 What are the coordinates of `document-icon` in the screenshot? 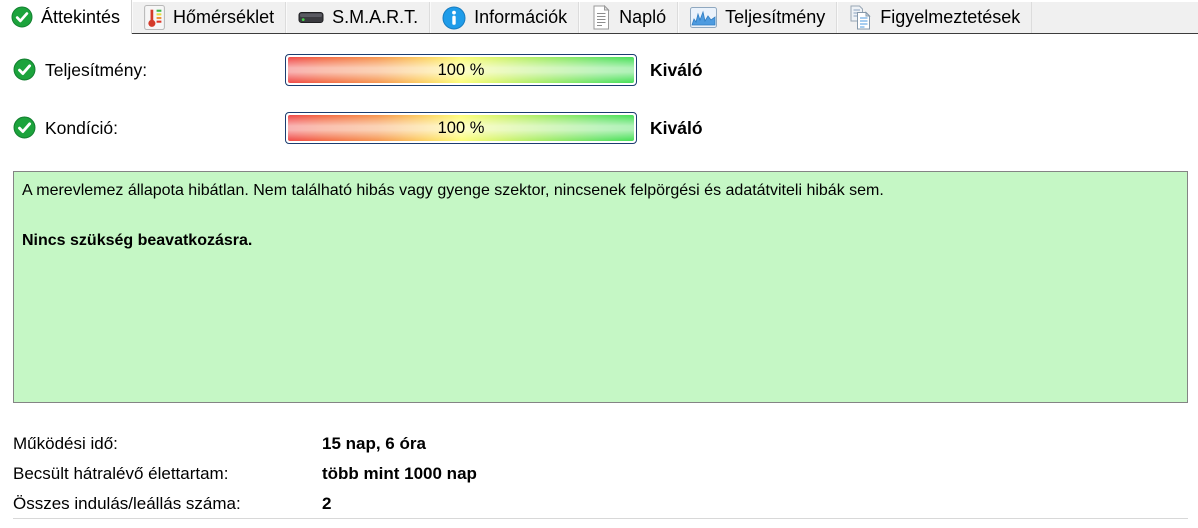 It's located at (601, 17).